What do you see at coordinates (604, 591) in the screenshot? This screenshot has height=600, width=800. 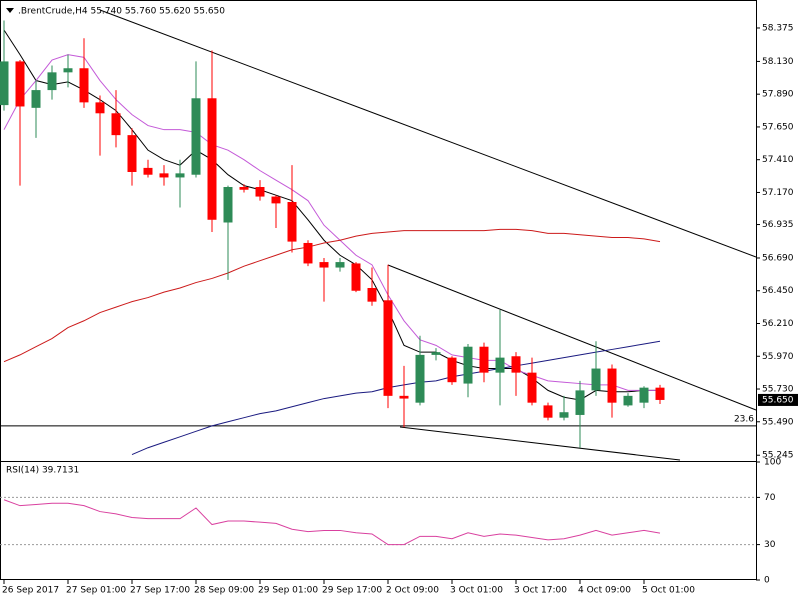 I see `x-tick-label: 4 Oct 09:00` at bounding box center [604, 591].